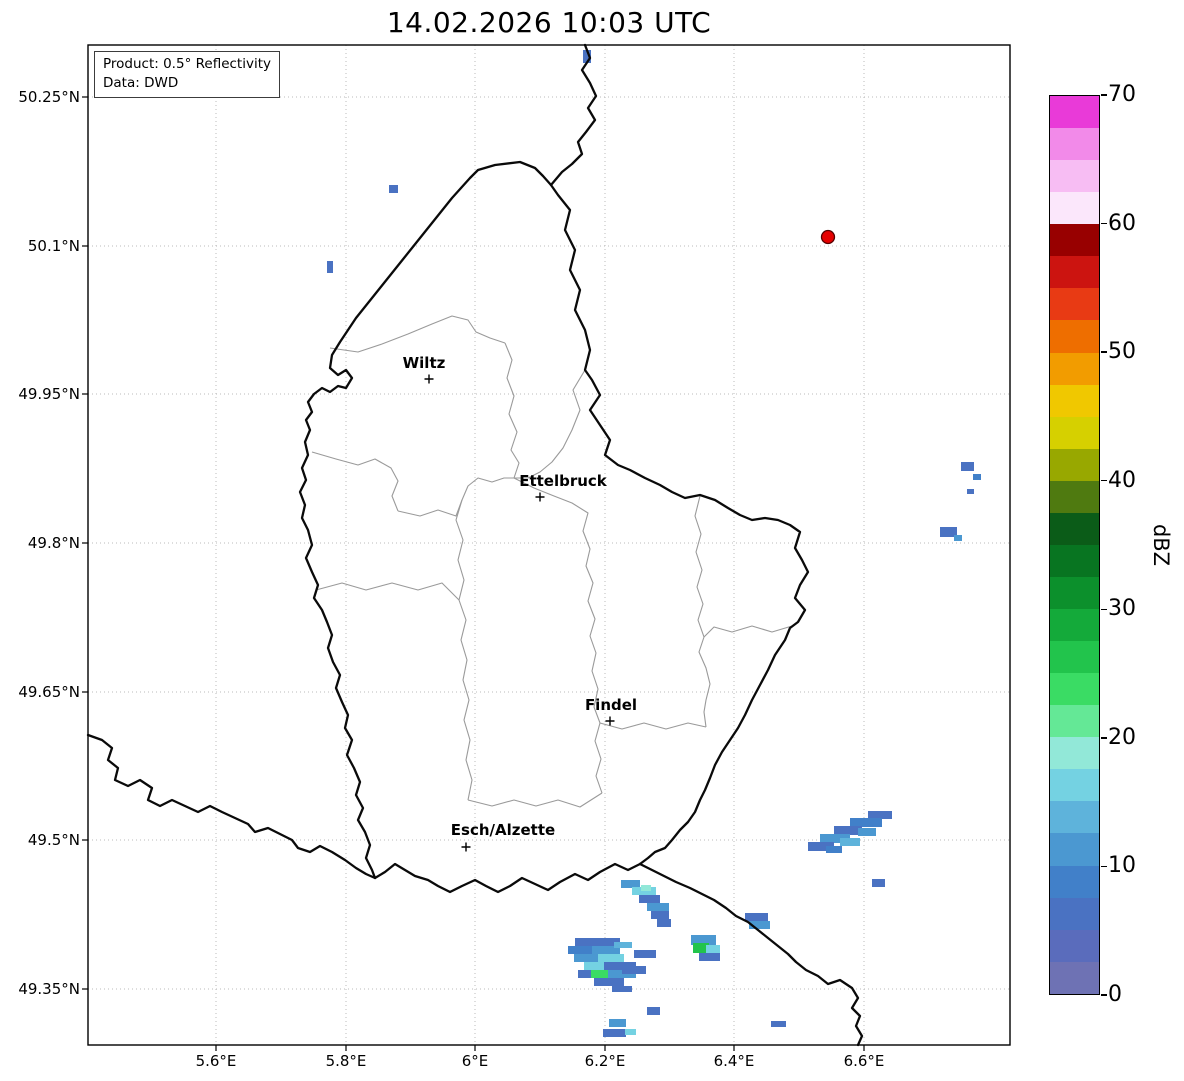  Describe the element at coordinates (216, 1061) in the screenshot. I see `lon-tick-label: 5.6°E` at that location.